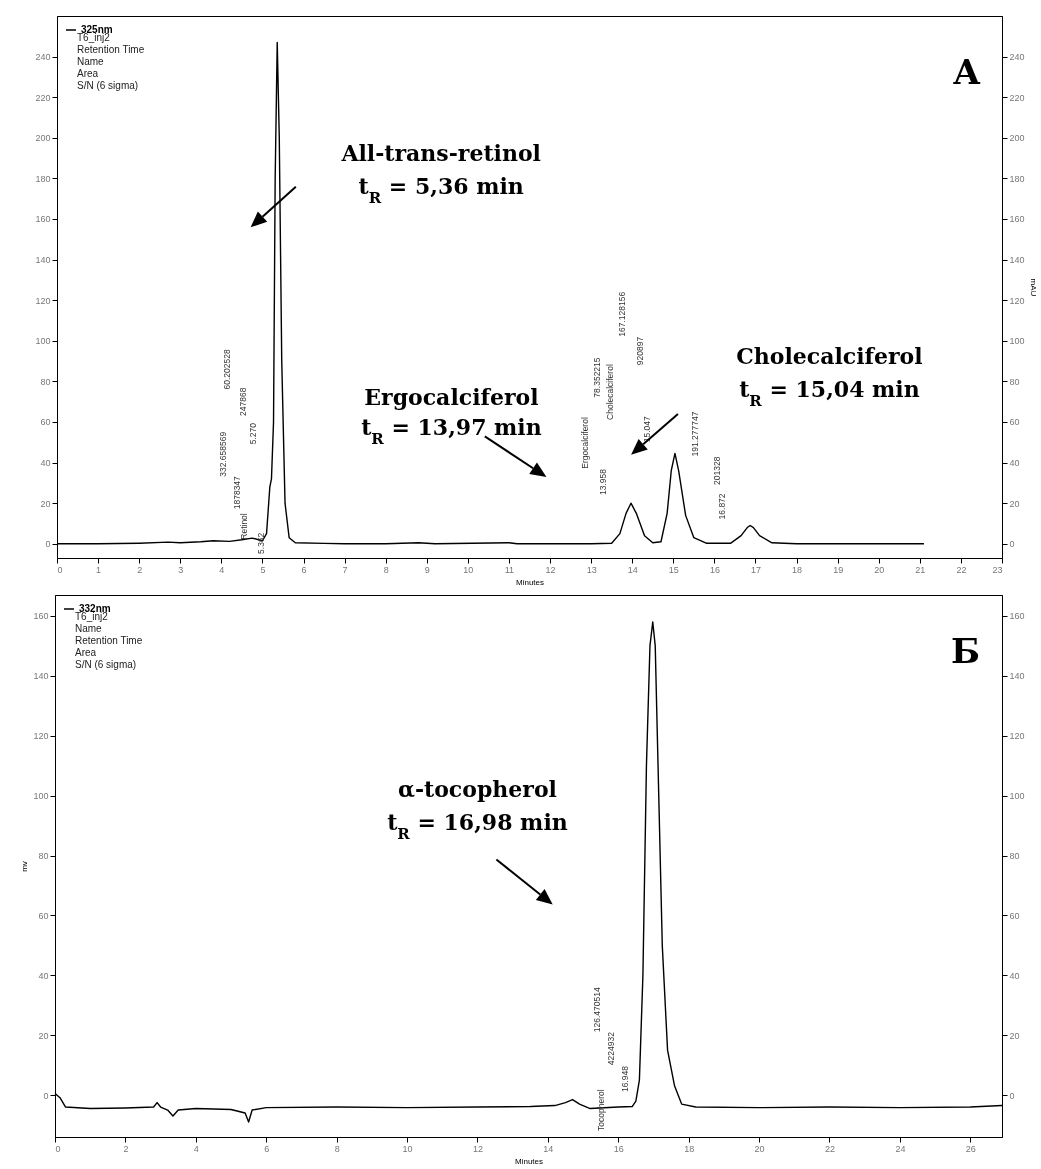 Image resolution: width=1041 pixels, height=1169 pixels. What do you see at coordinates (41, 736) in the screenshot?
I see `y-tick-label: 120` at bounding box center [41, 736].